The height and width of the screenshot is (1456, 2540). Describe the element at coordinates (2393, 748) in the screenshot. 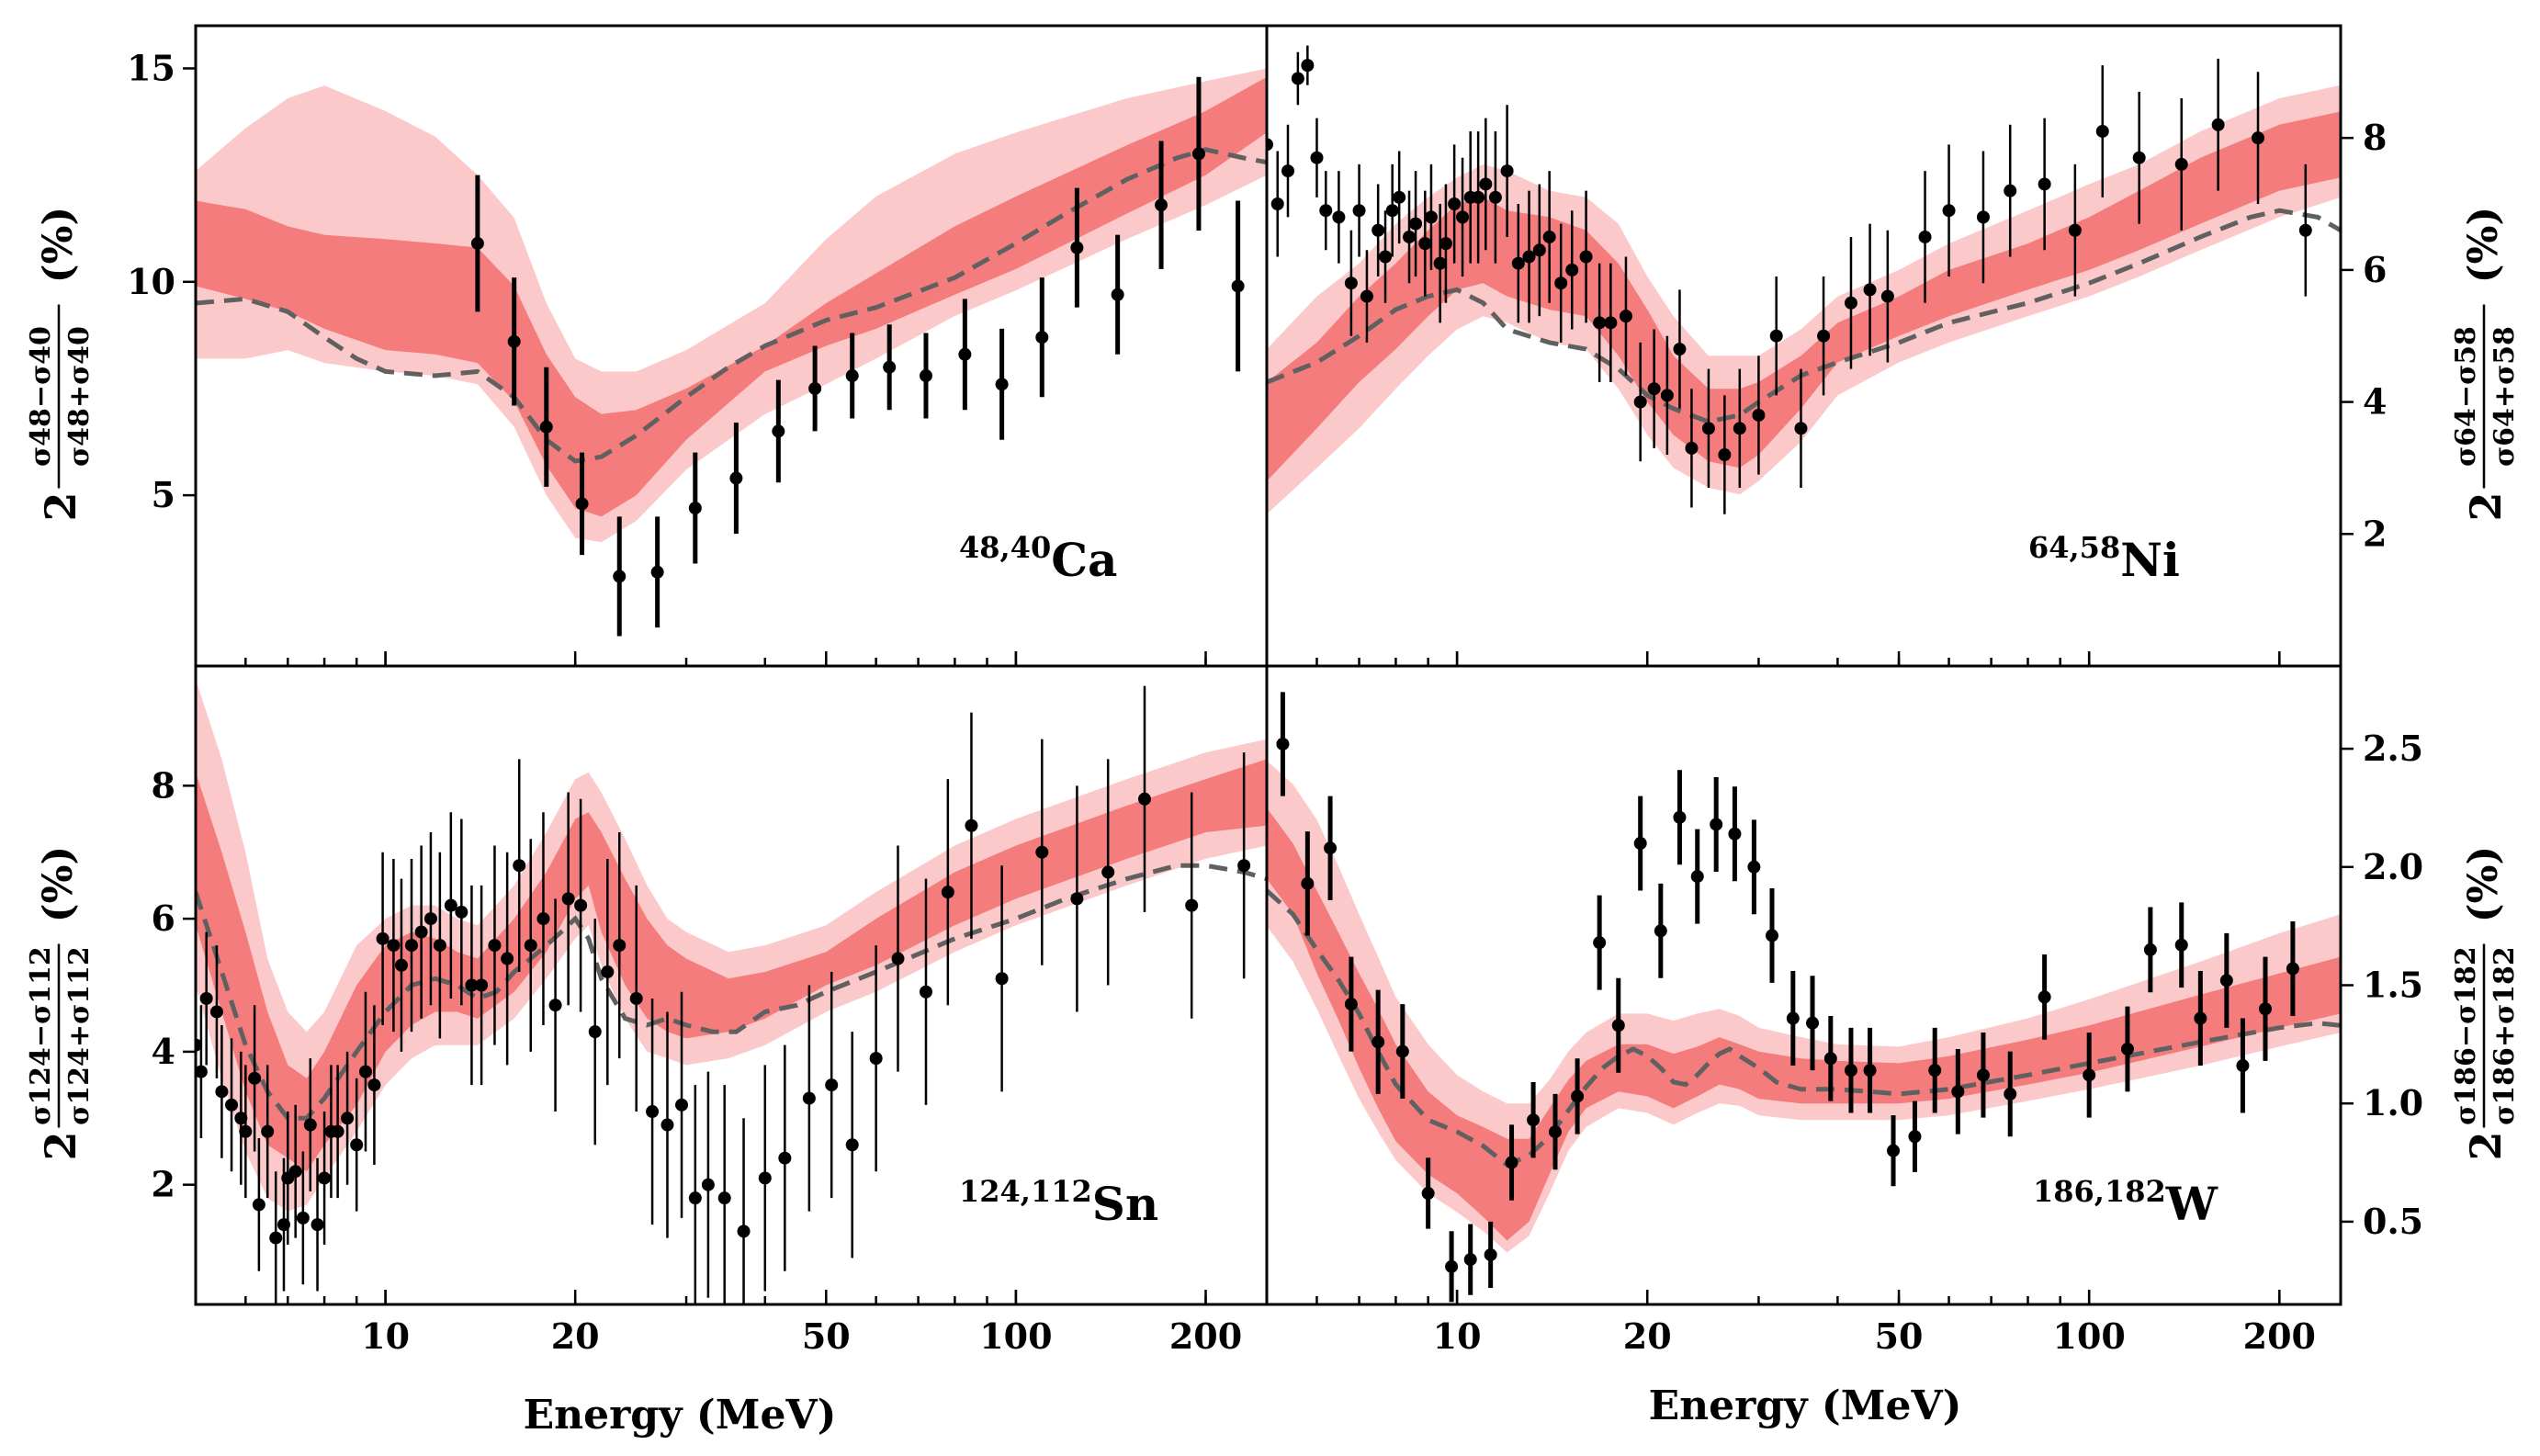

I see `w-y-tick-label: 2.5` at that location.